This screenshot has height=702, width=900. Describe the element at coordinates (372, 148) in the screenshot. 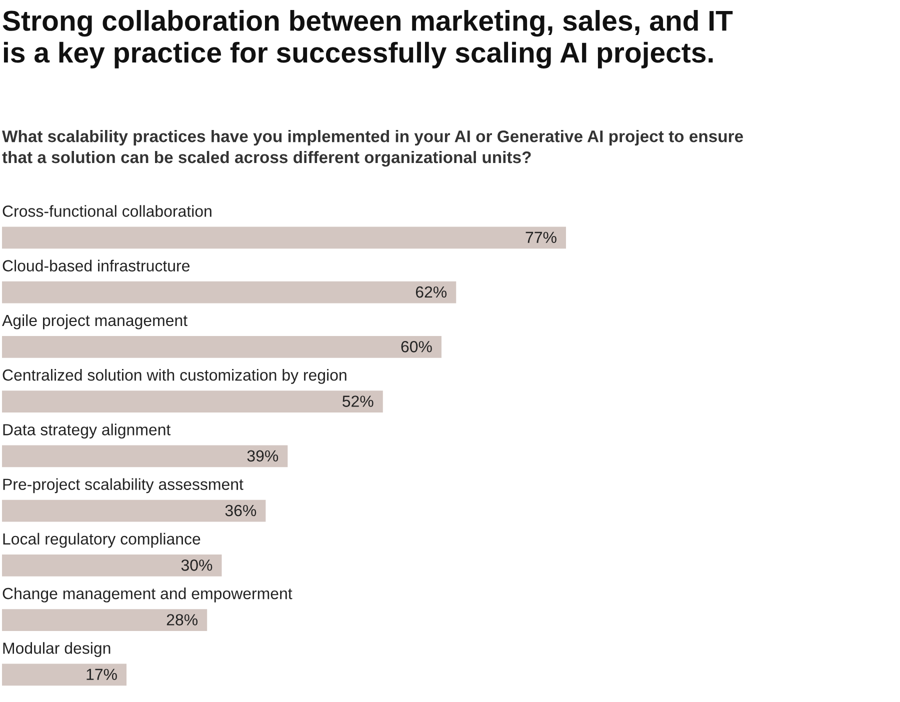

I see `chart-subtitle: What scalability practices have you implemented in your AI or Generative AI project to ensure that a solution can be scaled across different organizational units?` at that location.